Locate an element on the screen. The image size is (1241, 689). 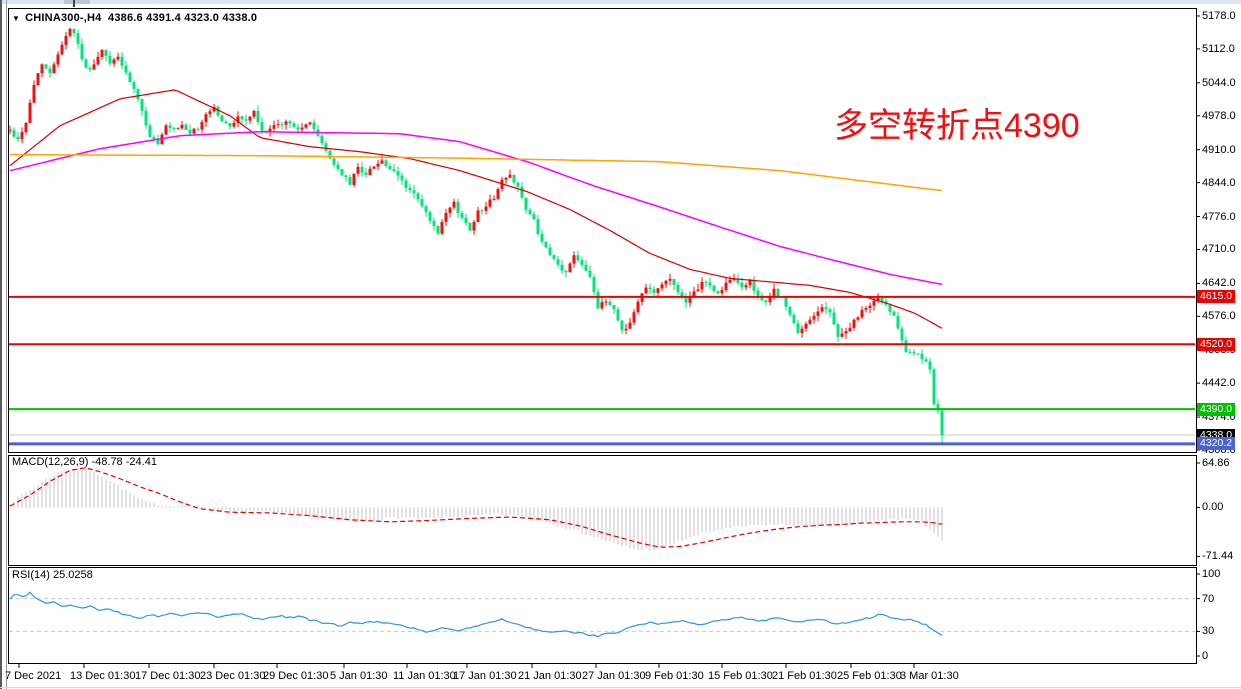
toolbar-remnant is located at coordinates (77, 2).